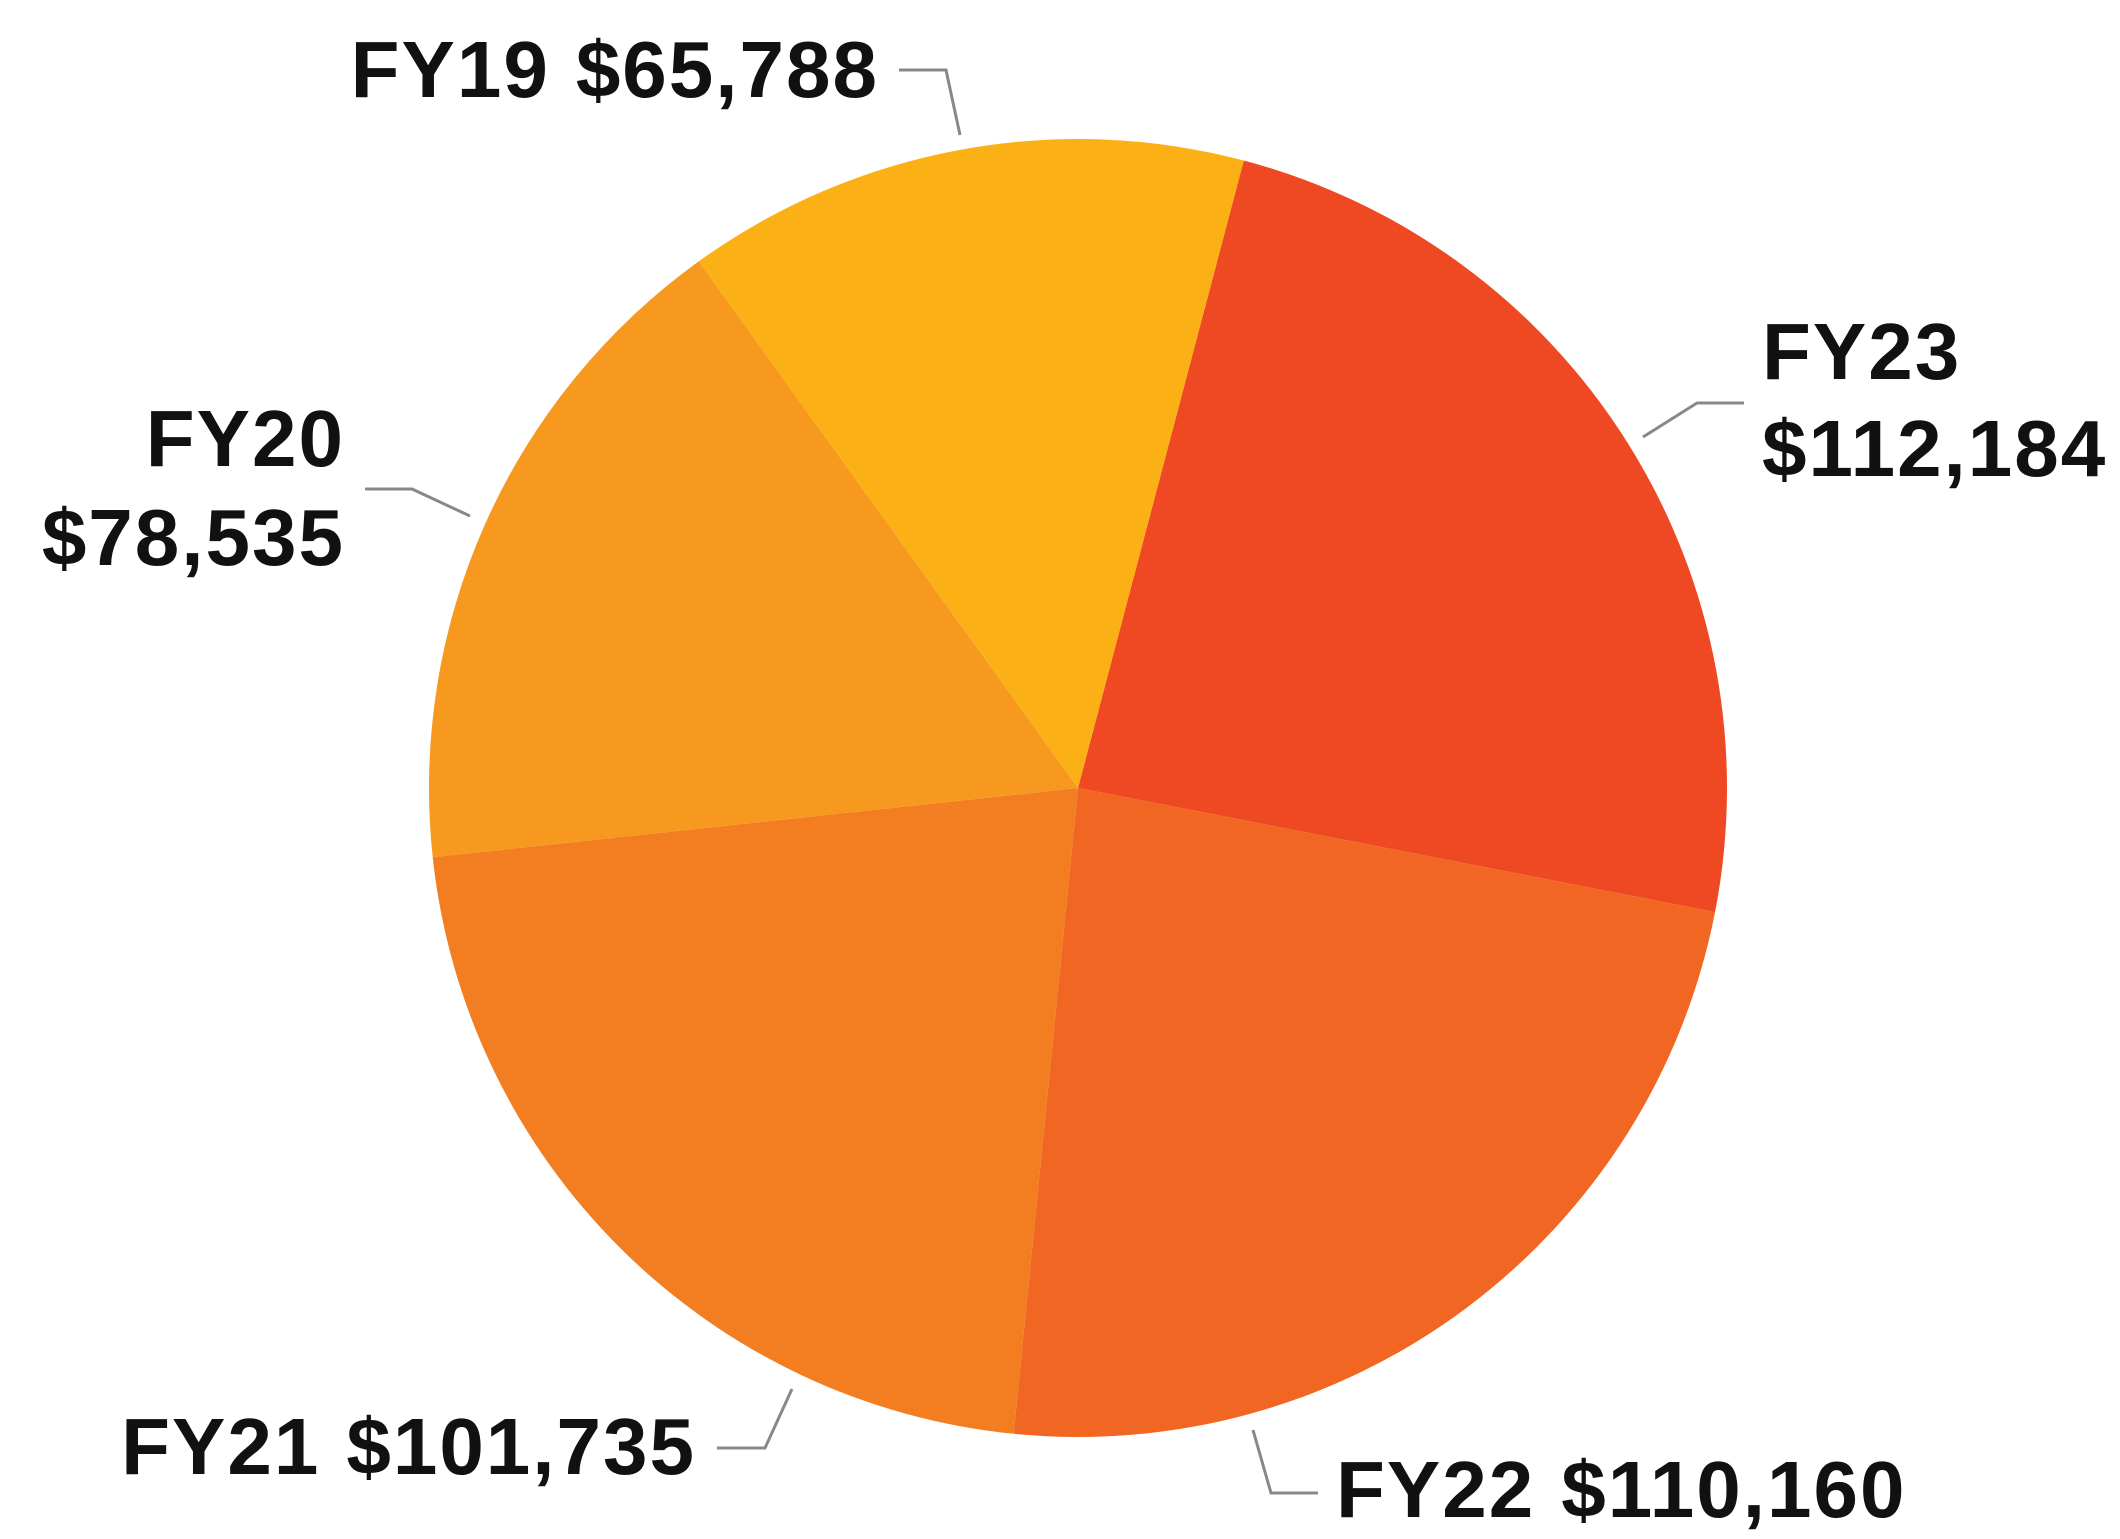  Describe the element at coordinates (220, 1446) in the screenshot. I see `category-label: FY21` at that location.